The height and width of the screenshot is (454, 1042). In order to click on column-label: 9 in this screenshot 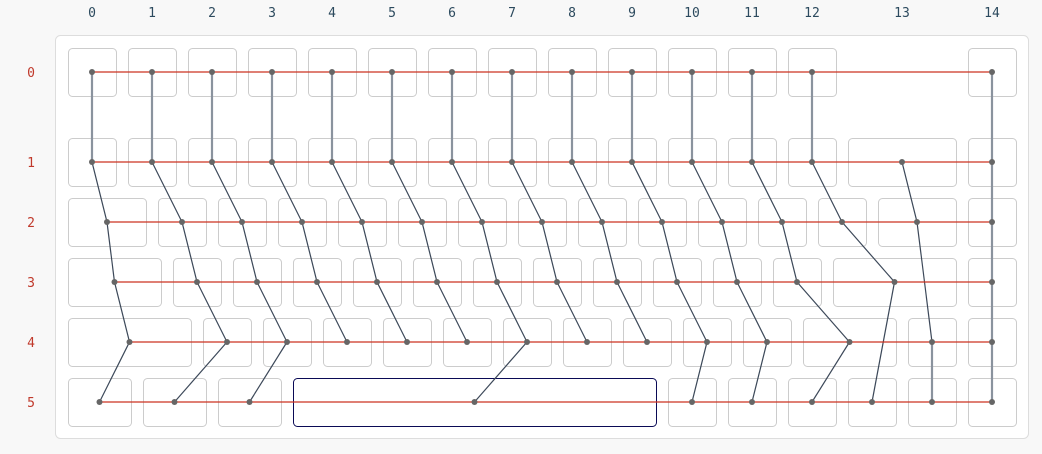, I will do `click(632, 13)`.